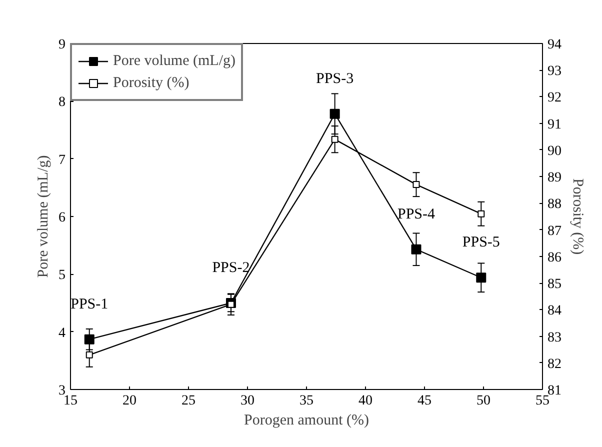 The image size is (602, 447). Describe the element at coordinates (62, 160) in the screenshot. I see `y-tick-label: 7` at that location.